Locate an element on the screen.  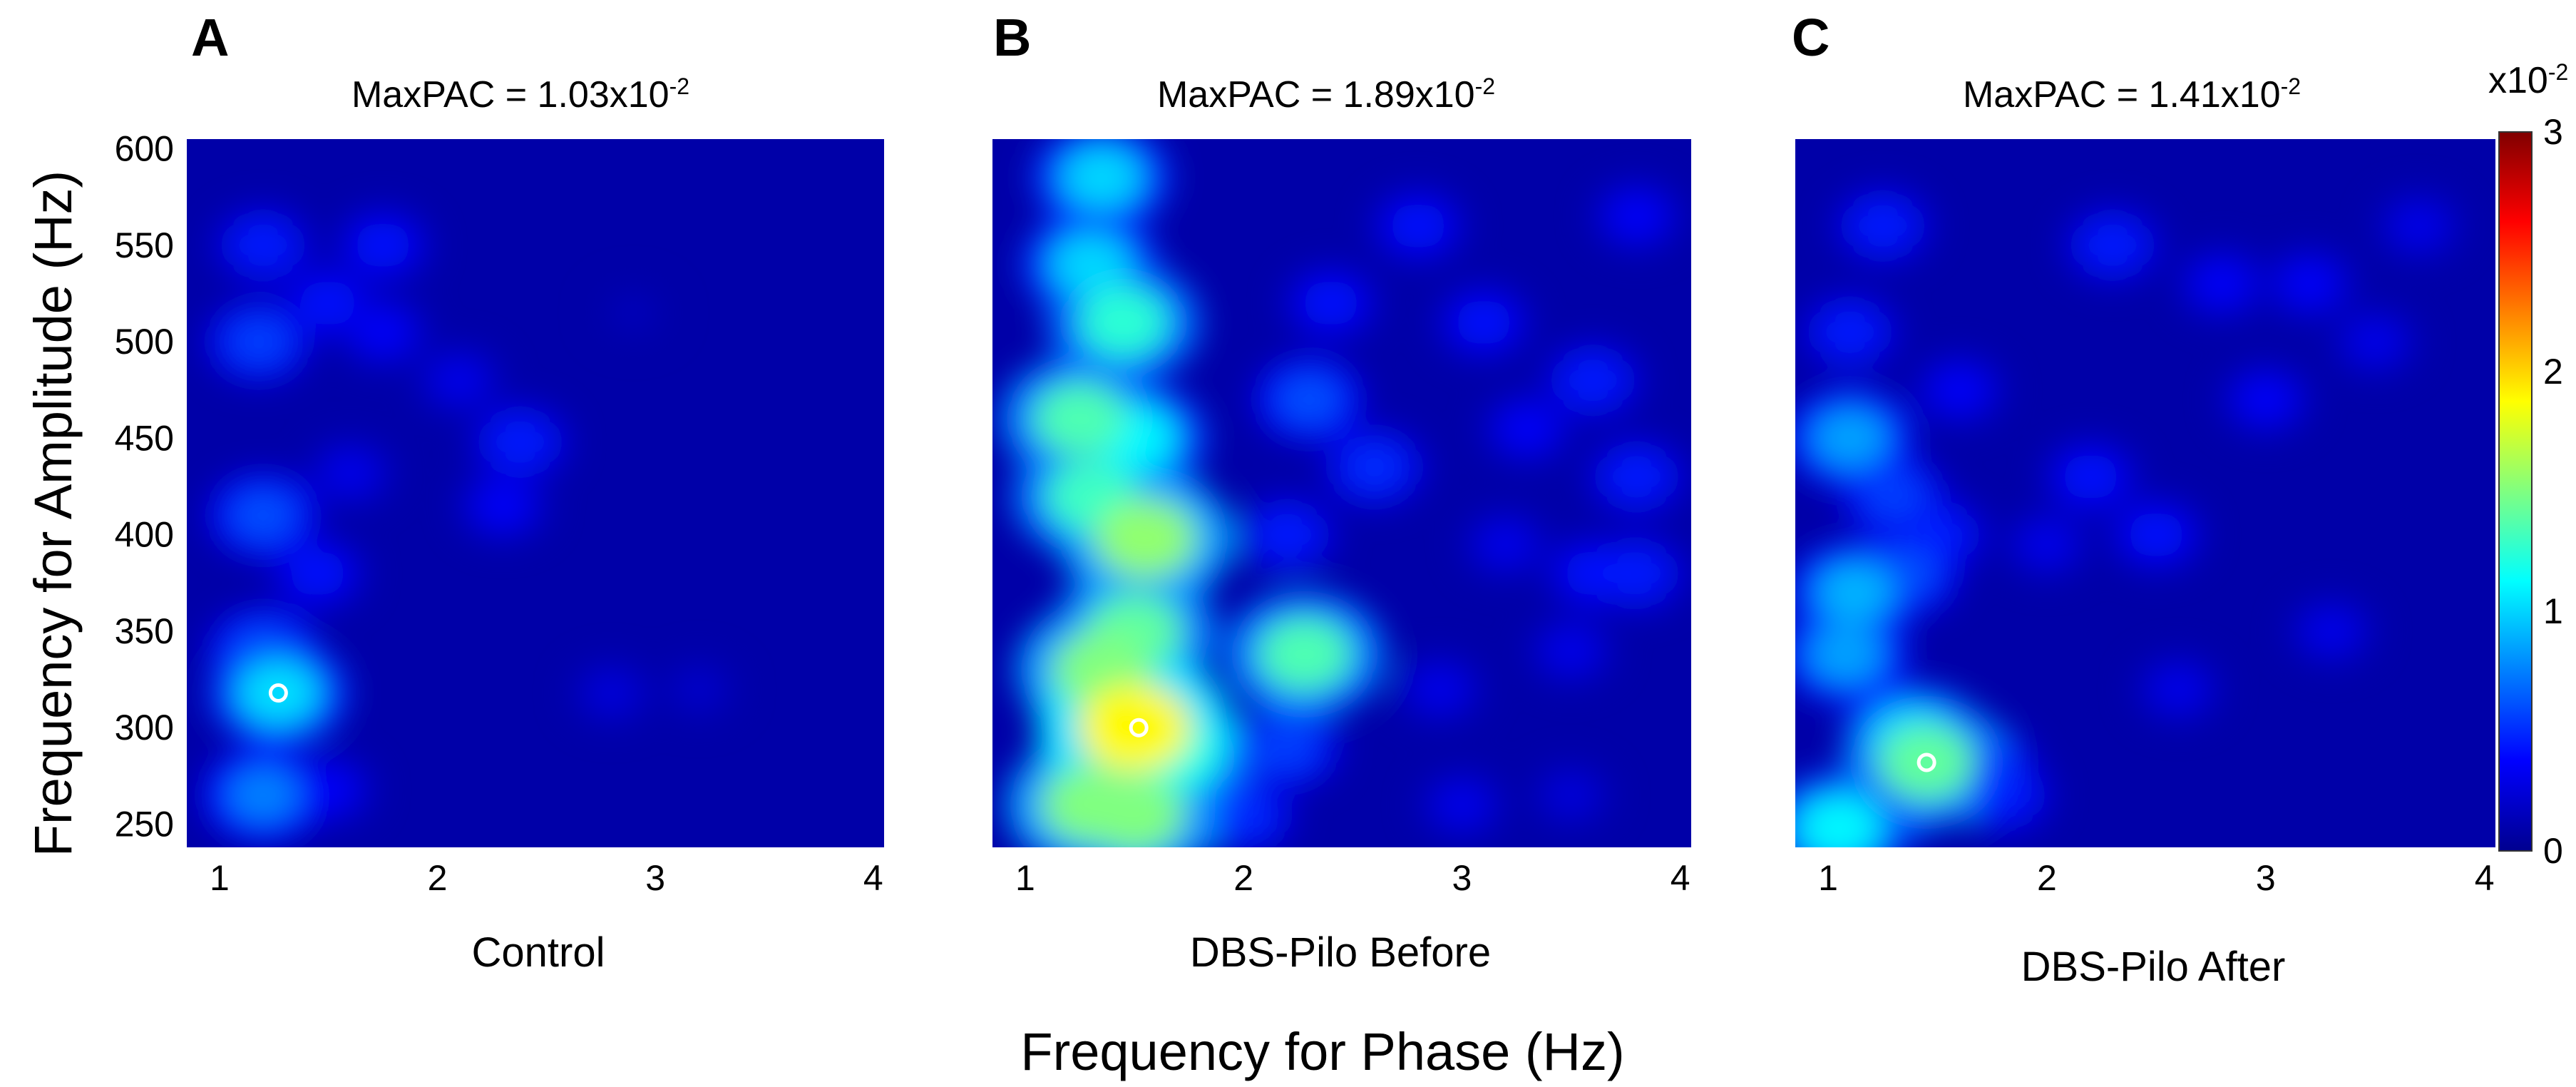
y-tick-label: 450 is located at coordinates (144, 438).